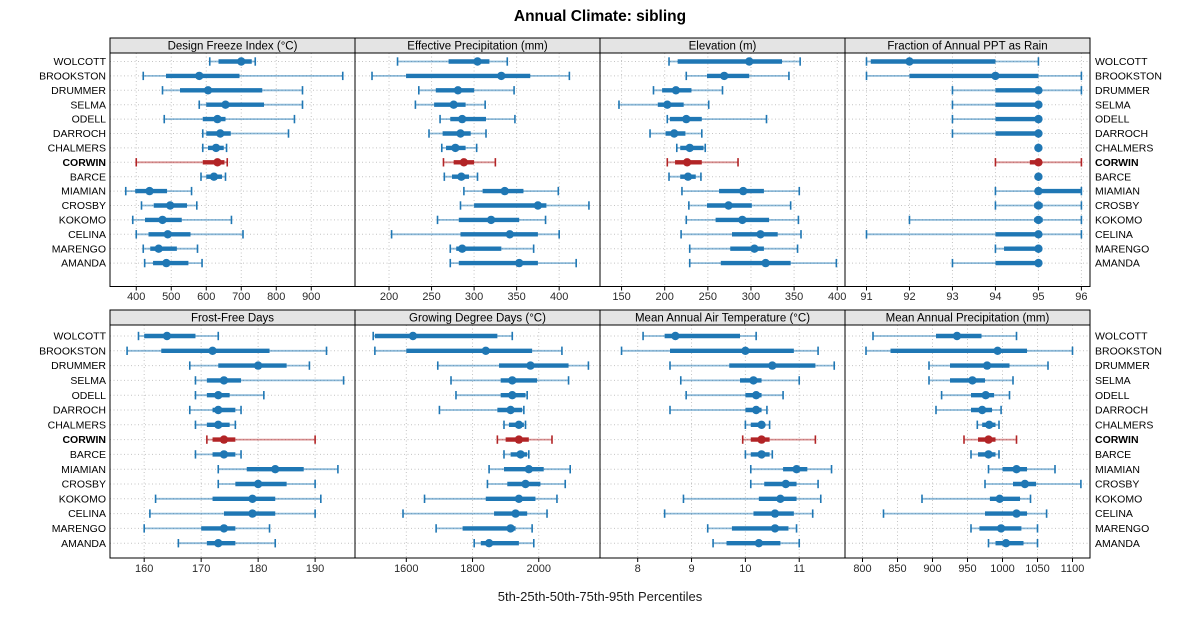 This screenshot has height=625, width=1200. What do you see at coordinates (83, 470) in the screenshot?
I see `row-label-left: MIAMIAN` at bounding box center [83, 470].